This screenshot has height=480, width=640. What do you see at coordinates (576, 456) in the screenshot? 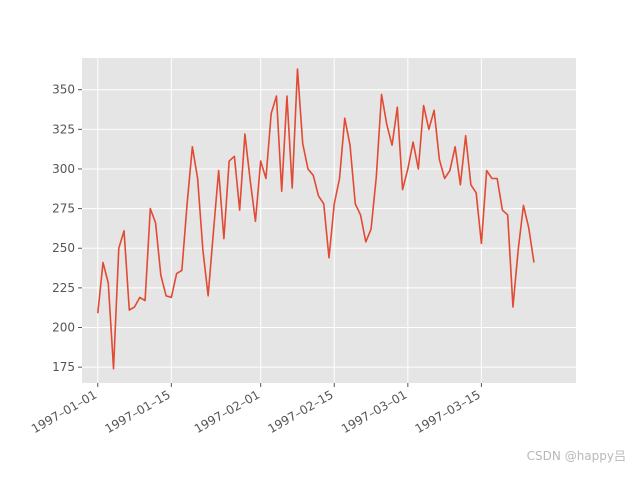
I see `watermark: CSDN @happy吕` at bounding box center [576, 456].